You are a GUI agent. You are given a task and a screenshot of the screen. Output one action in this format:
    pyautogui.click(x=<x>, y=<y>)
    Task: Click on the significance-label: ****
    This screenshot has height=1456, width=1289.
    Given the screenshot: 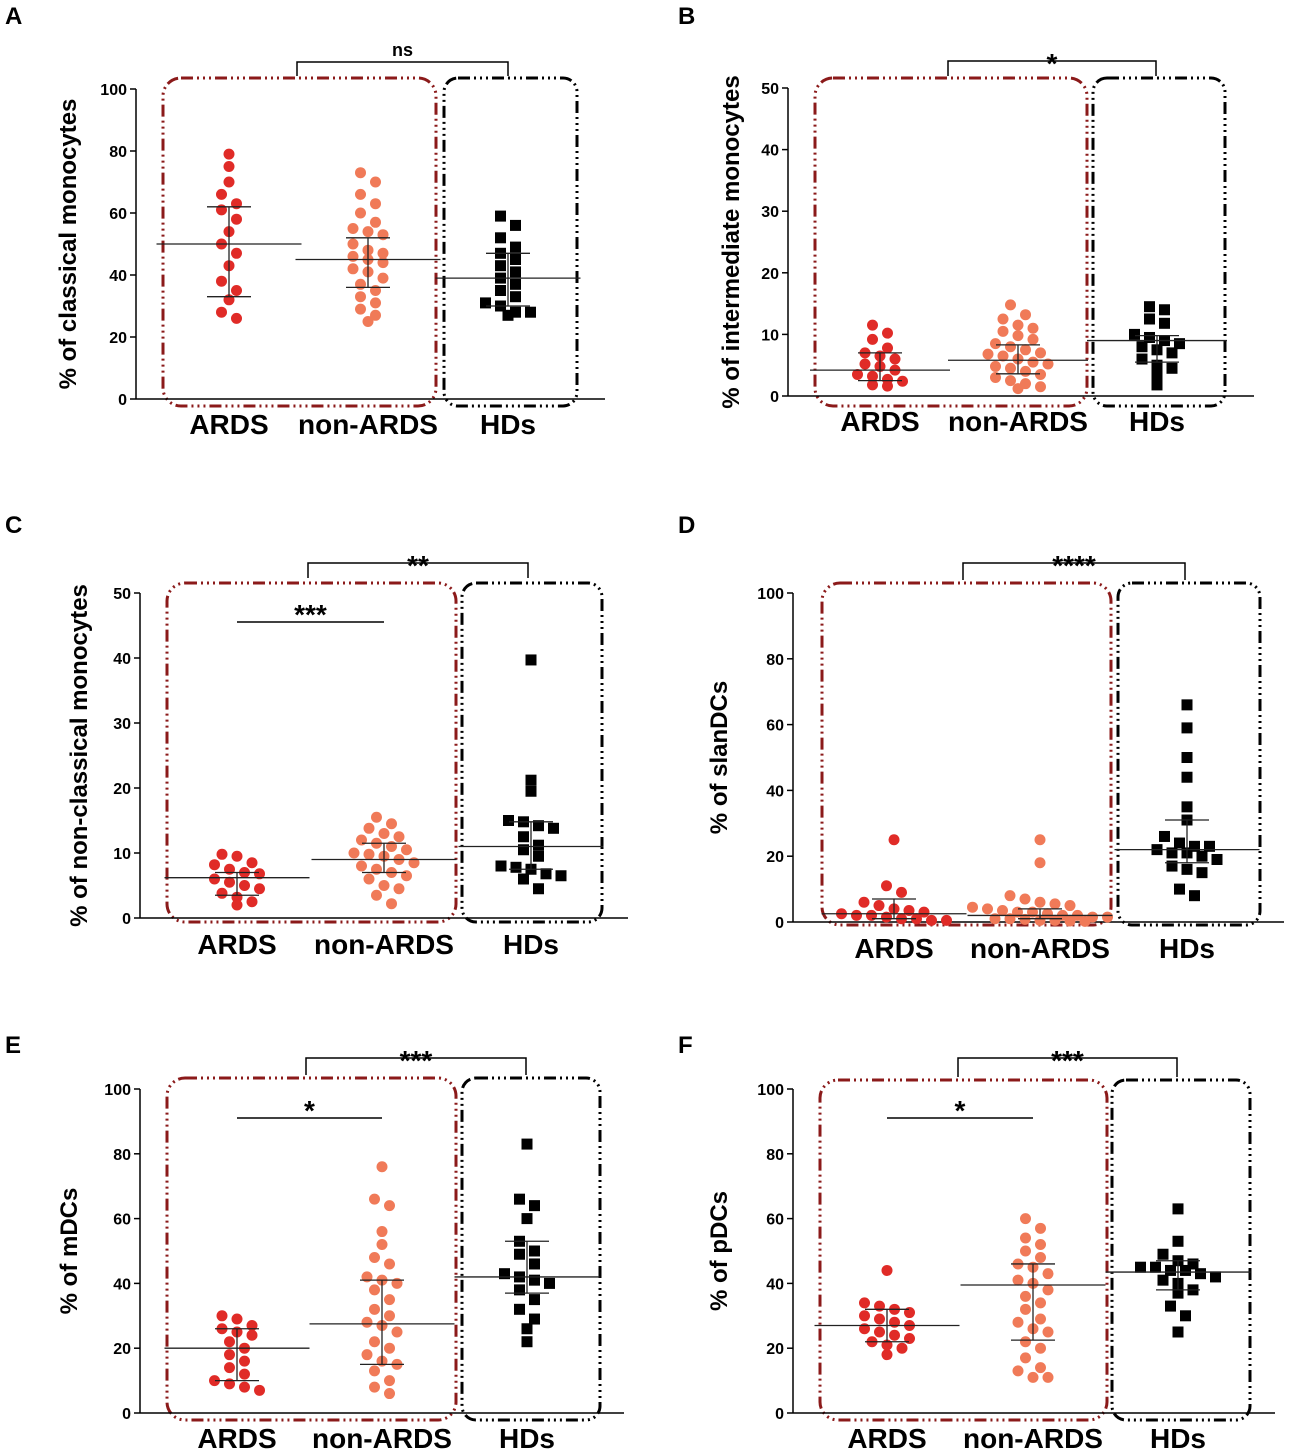 What is the action you would take?
    pyautogui.click(x=1074, y=565)
    